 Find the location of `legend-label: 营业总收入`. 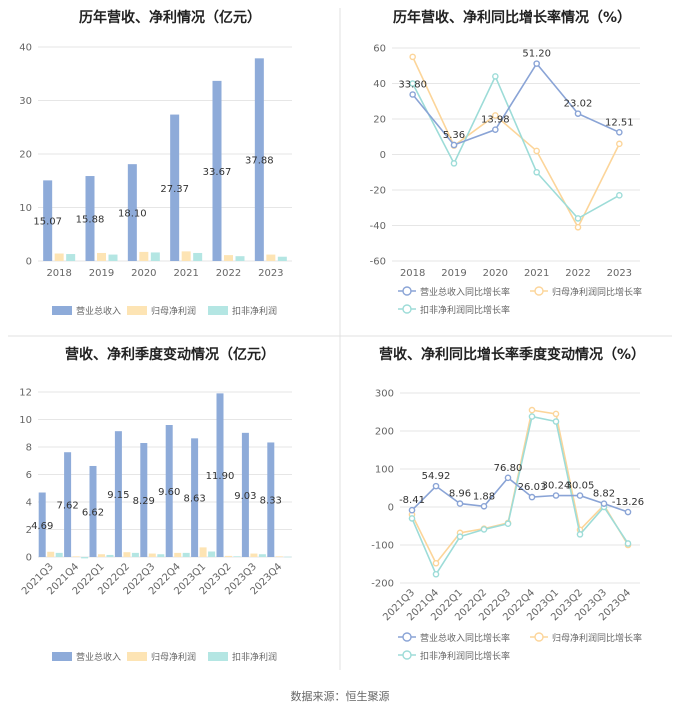

legend-label: 营业总收入 is located at coordinates (98, 657).